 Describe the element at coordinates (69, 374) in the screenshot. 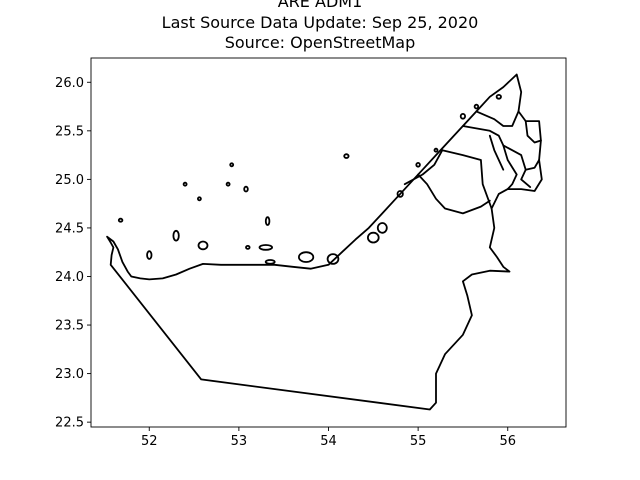

I see `y-tick-label: 23.0` at that location.